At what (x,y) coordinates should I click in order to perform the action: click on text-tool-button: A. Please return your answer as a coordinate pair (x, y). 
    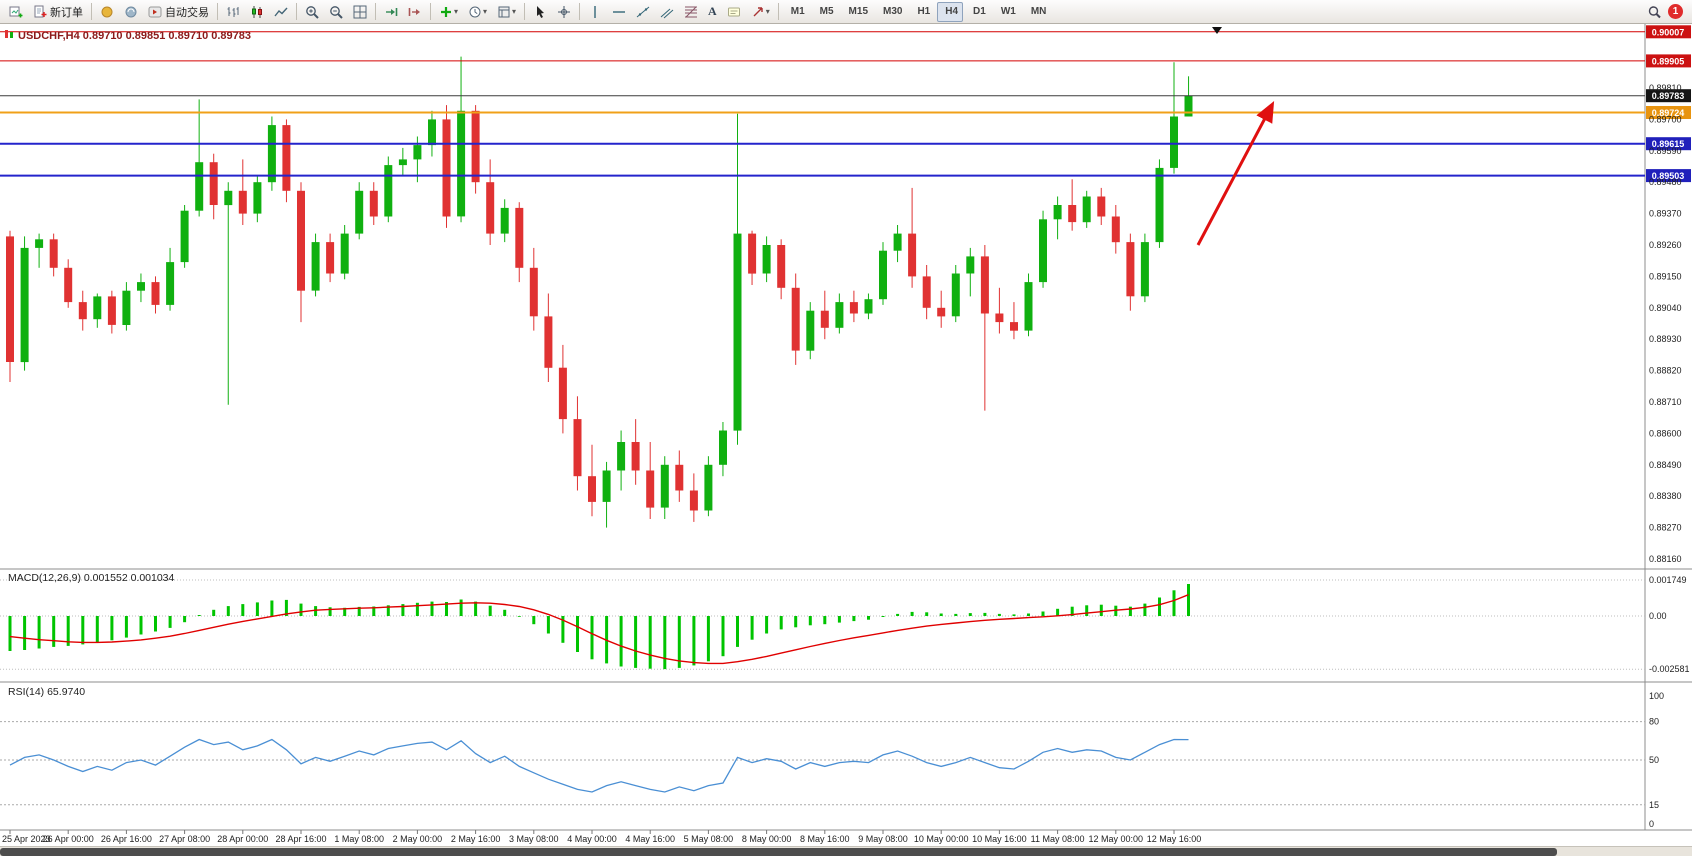
    Looking at the image, I should click on (712, 12).